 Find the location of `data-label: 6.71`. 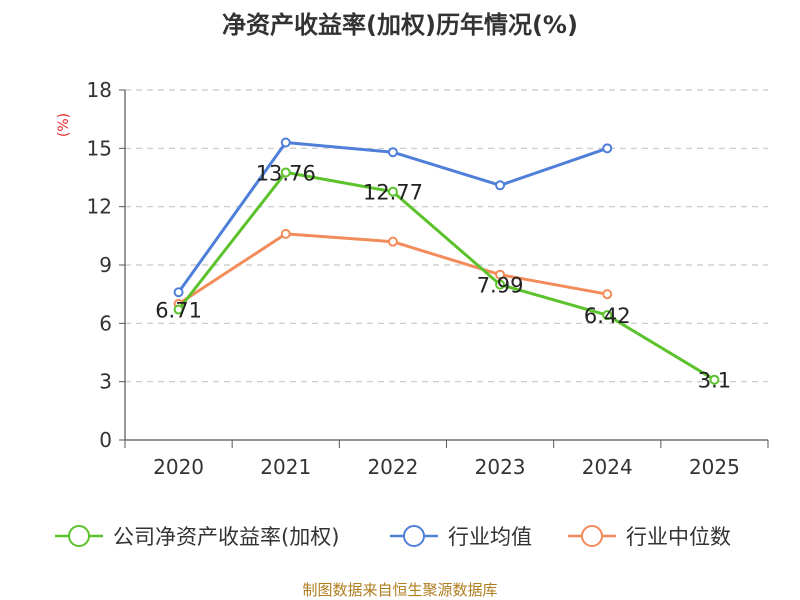

data-label: 6.71 is located at coordinates (178, 311).